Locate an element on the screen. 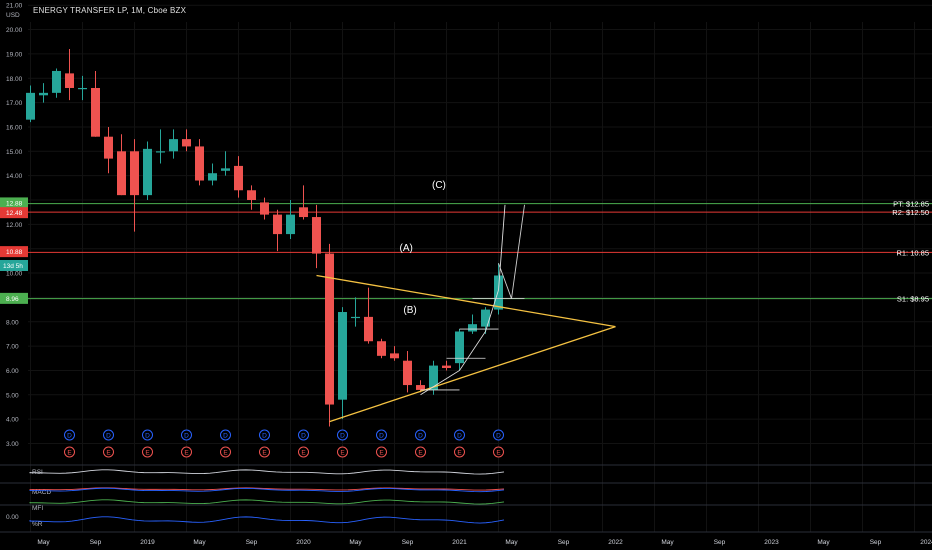  projection-path is located at coordinates (511, 251).